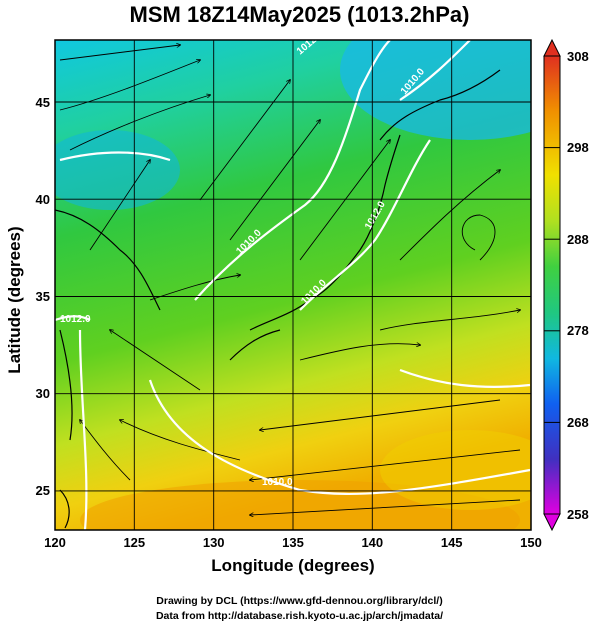  Describe the element at coordinates (75, 319) in the screenshot. I see `contour-label: 1012.0` at that location.